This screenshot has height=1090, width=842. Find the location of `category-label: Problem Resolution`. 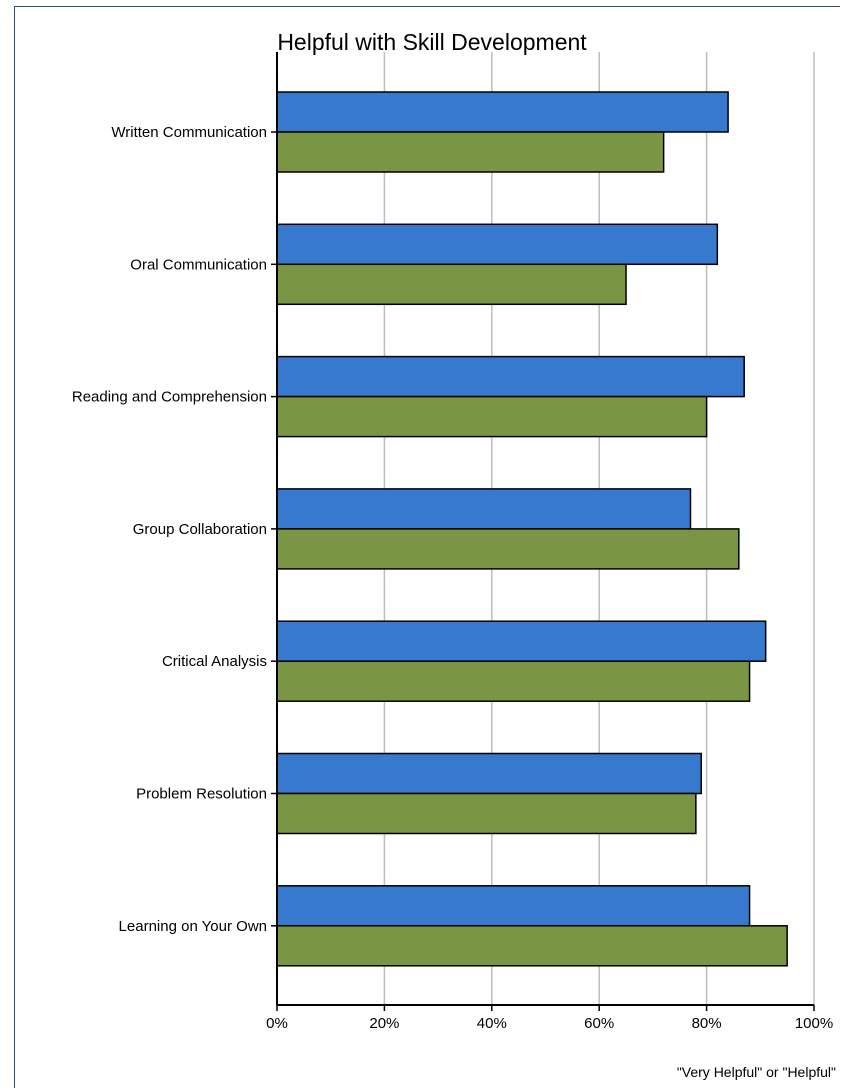

category-label: Problem Resolution is located at coordinates (201, 794).